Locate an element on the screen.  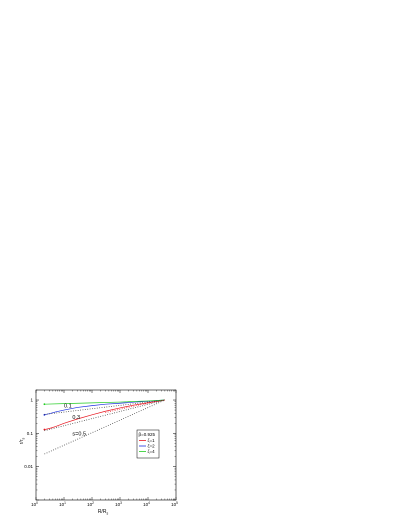
y-tick-label: 0.1 is located at coordinates (30, 433).